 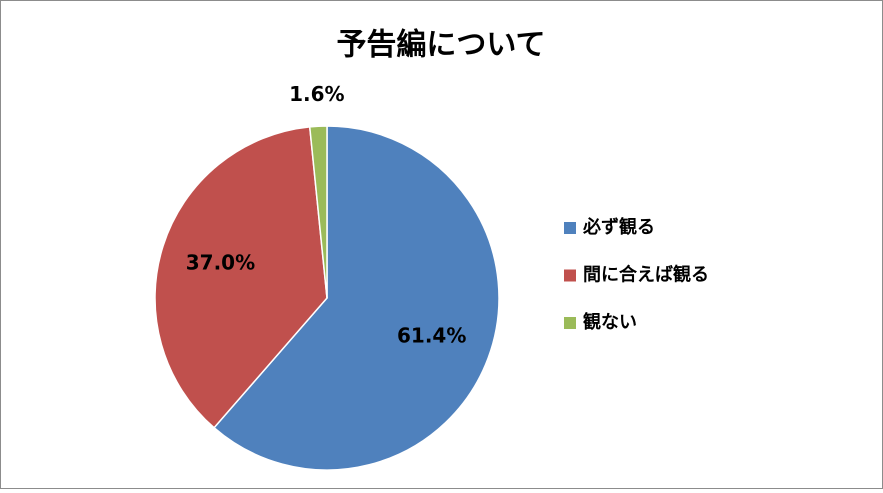 I want to click on data-label: 61.4%, so click(x=431, y=336).